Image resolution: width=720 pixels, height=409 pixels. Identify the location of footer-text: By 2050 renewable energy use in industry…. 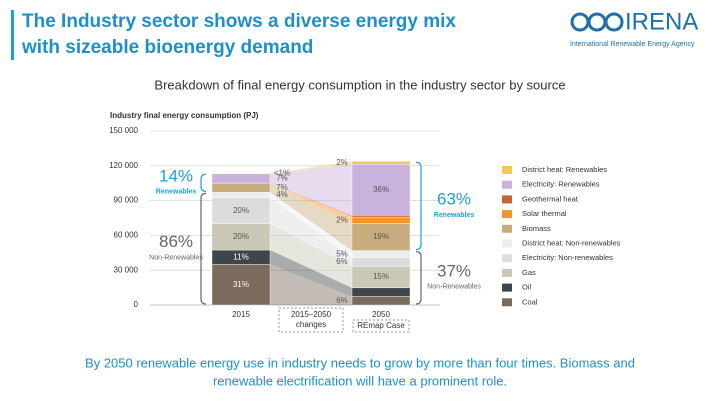
(360, 362).